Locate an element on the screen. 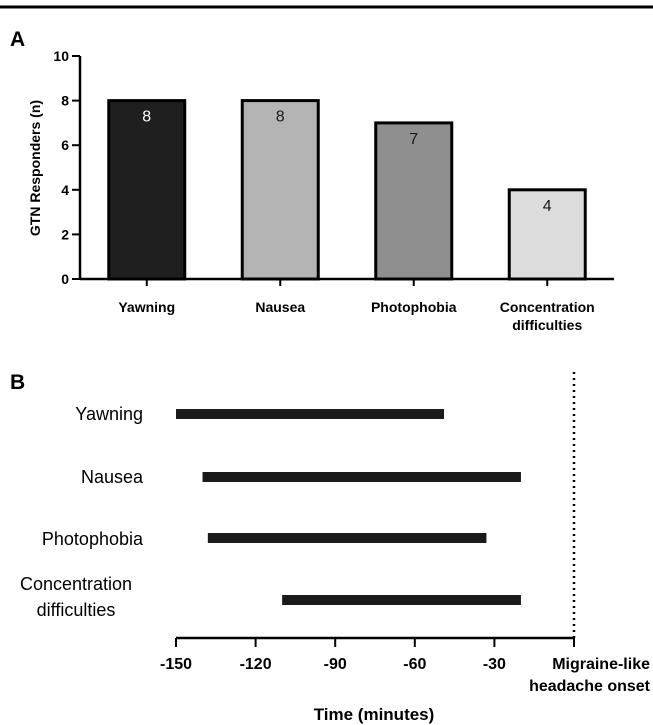 The height and width of the screenshot is (725, 653). y-tick-label: 8 is located at coordinates (65, 101).